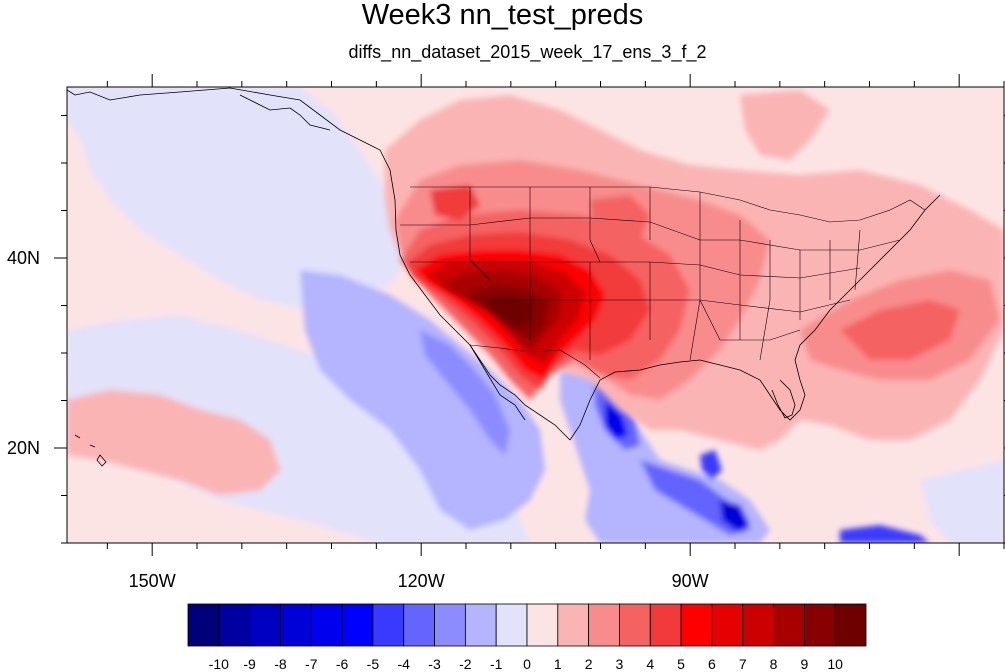 The height and width of the screenshot is (672, 1005). I want to click on colorbar-label: -10, so click(218, 664).